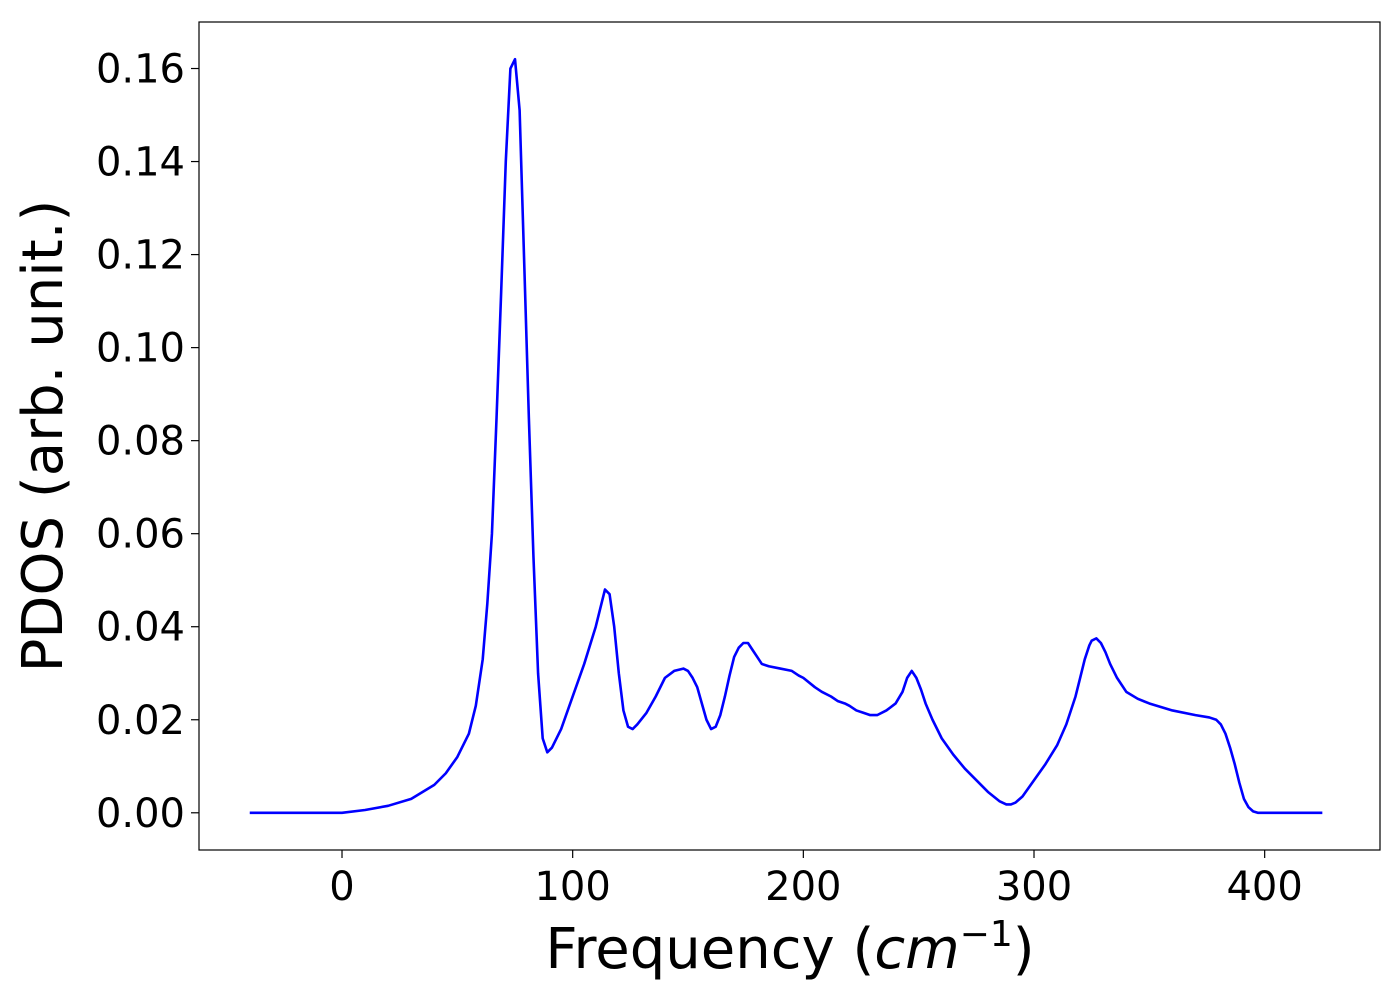  What do you see at coordinates (140, 814) in the screenshot?
I see `y-tick-label: 0.00` at bounding box center [140, 814].